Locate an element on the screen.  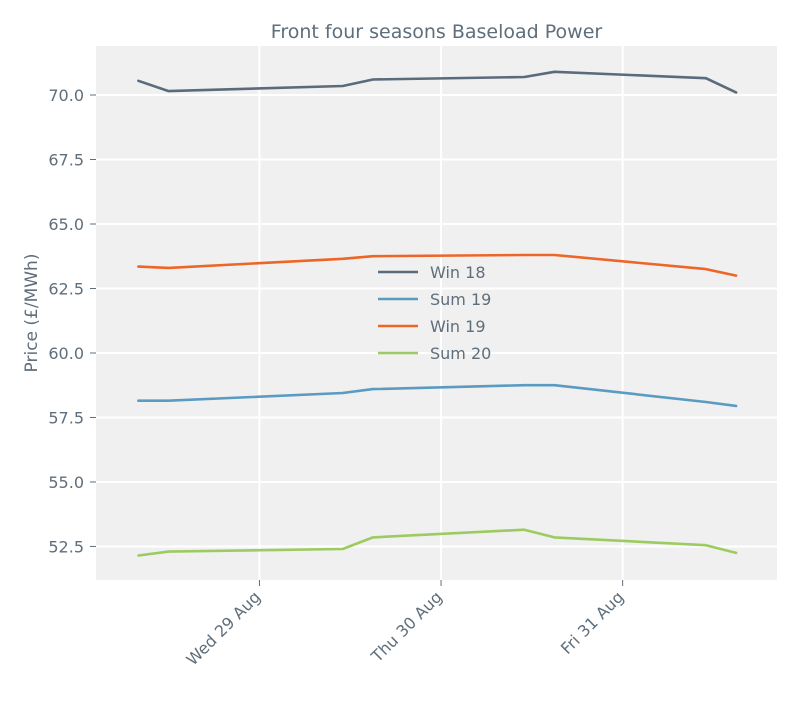
legend-label: Sum 19 is located at coordinates (460, 299).